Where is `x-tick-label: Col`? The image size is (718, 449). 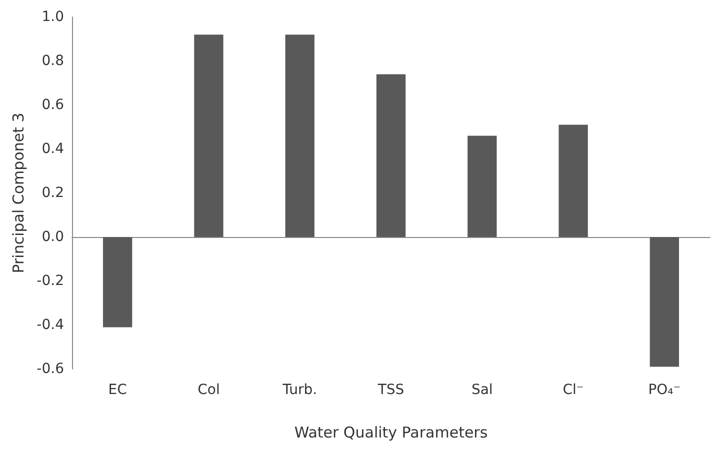 x-tick-label: Col is located at coordinates (209, 390).